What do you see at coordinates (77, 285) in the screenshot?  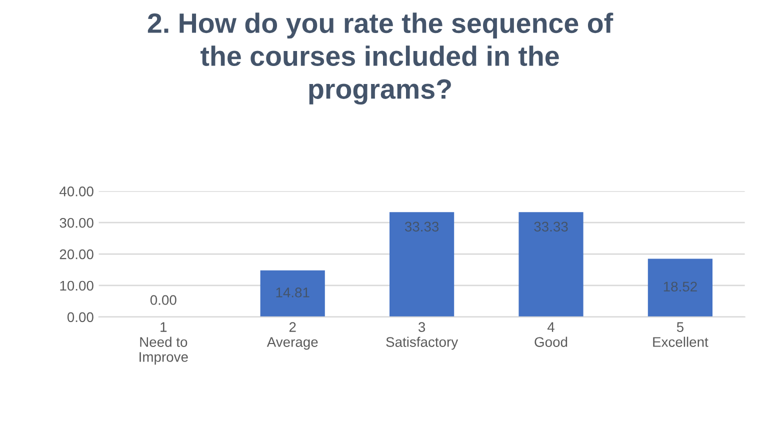 I see `y-tick-label: 10.00` at bounding box center [77, 285].